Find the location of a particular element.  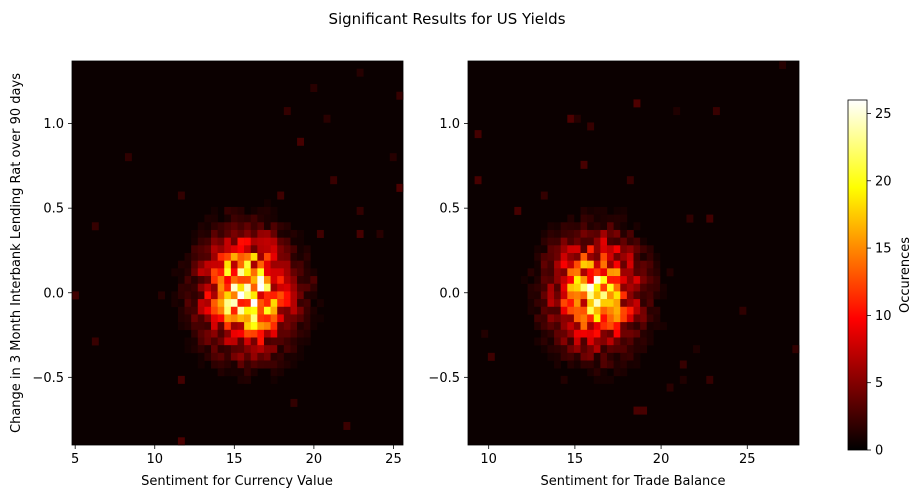

colorbar: 0 5 10 15 20 25 Occurences is located at coordinates (880, 279).